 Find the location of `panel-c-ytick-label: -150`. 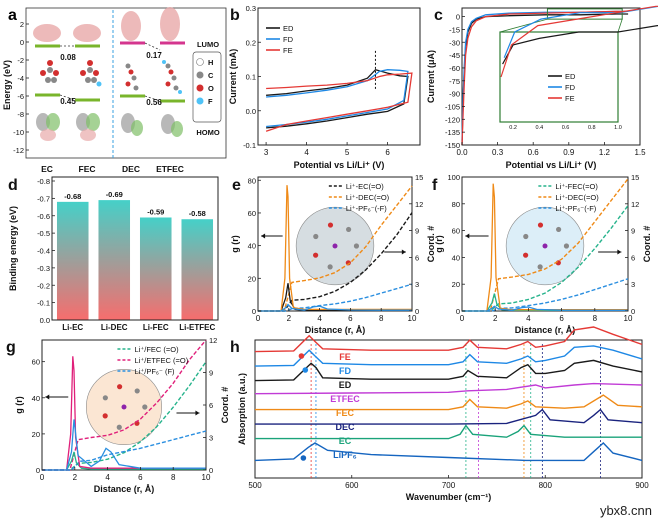

panel-c-ytick-label: -150 is located at coordinates (452, 145).